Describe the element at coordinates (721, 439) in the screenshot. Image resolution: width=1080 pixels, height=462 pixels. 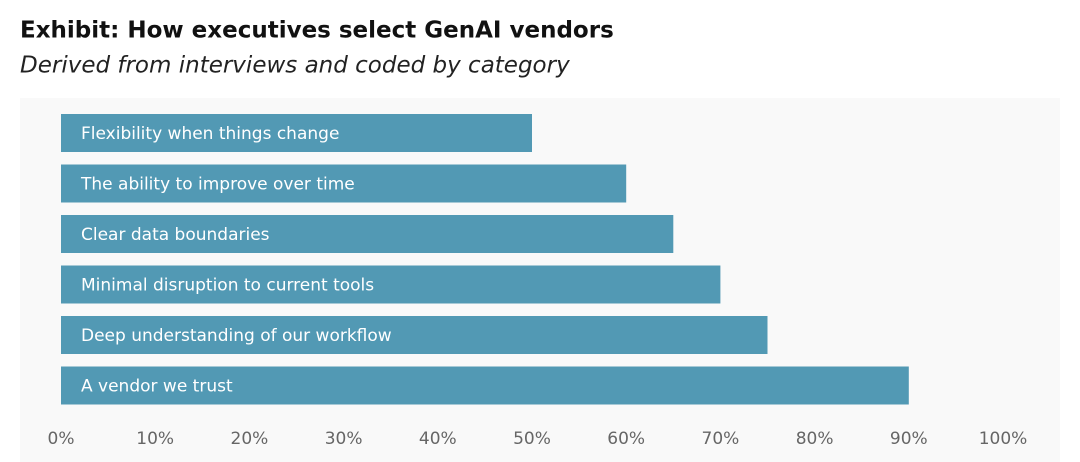
I see `x-tick-label: 70%` at that location.